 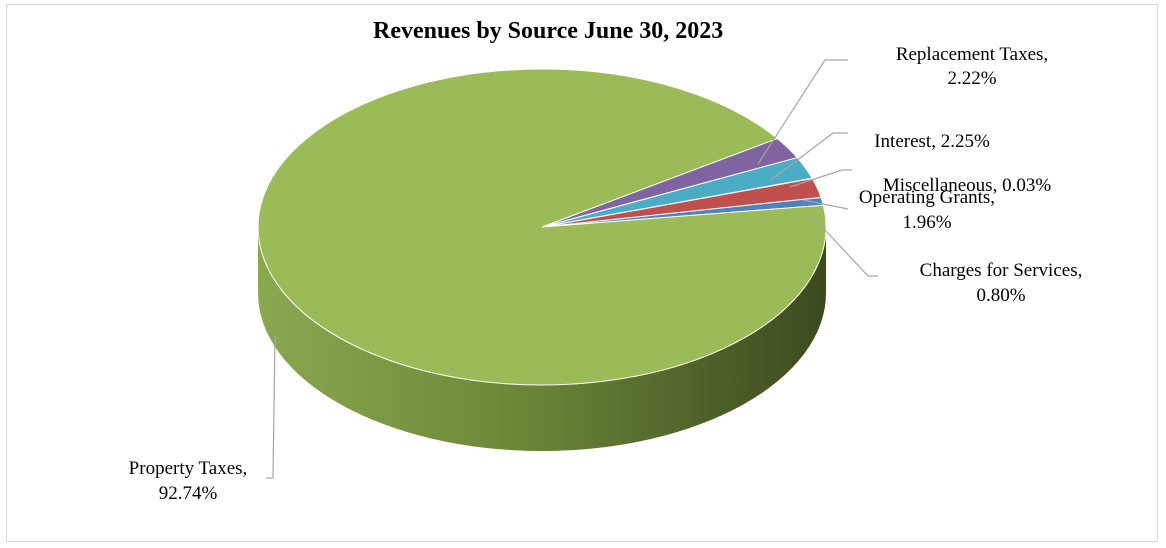 What do you see at coordinates (1001, 283) in the screenshot?
I see `slice-label: Charges for Services, 0.80%` at bounding box center [1001, 283].